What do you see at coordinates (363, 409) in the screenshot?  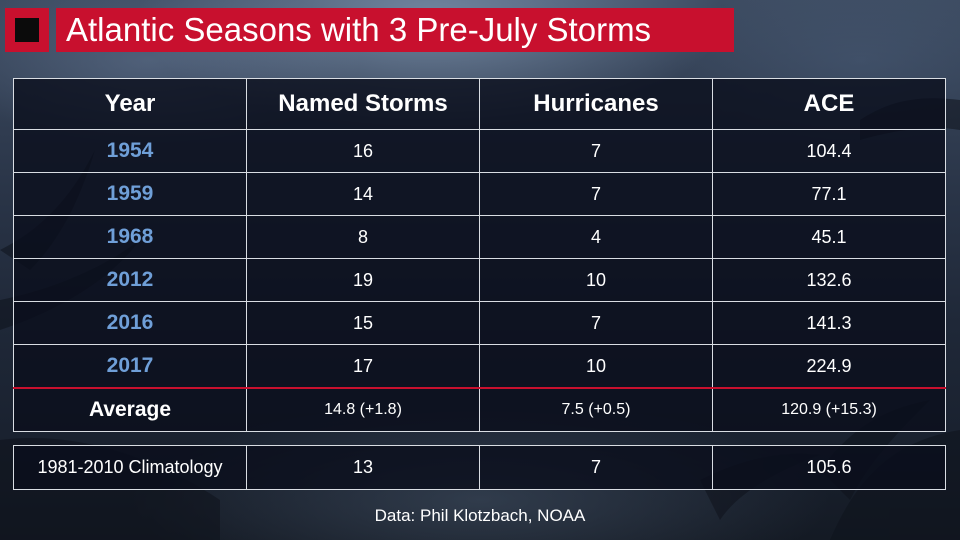 I see `average-named-storms: 14.8 (+1.8)` at bounding box center [363, 409].